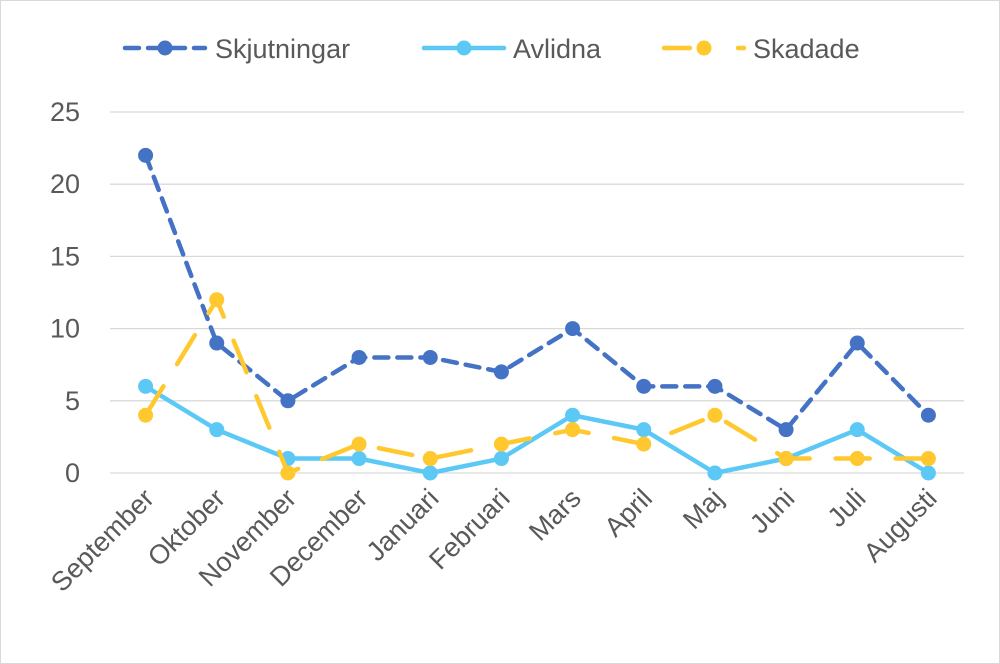 The height and width of the screenshot is (664, 1000). Describe the element at coordinates (772, 511) in the screenshot. I see `x-tick-label: Juni` at that location.